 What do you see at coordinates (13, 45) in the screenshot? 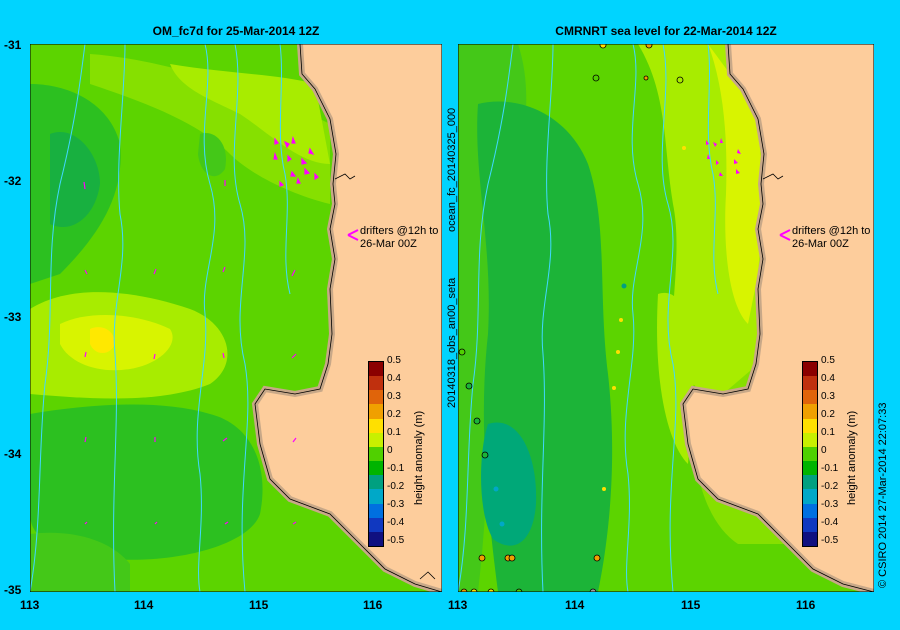
I see `y-tick-label: -31` at bounding box center [13, 45].